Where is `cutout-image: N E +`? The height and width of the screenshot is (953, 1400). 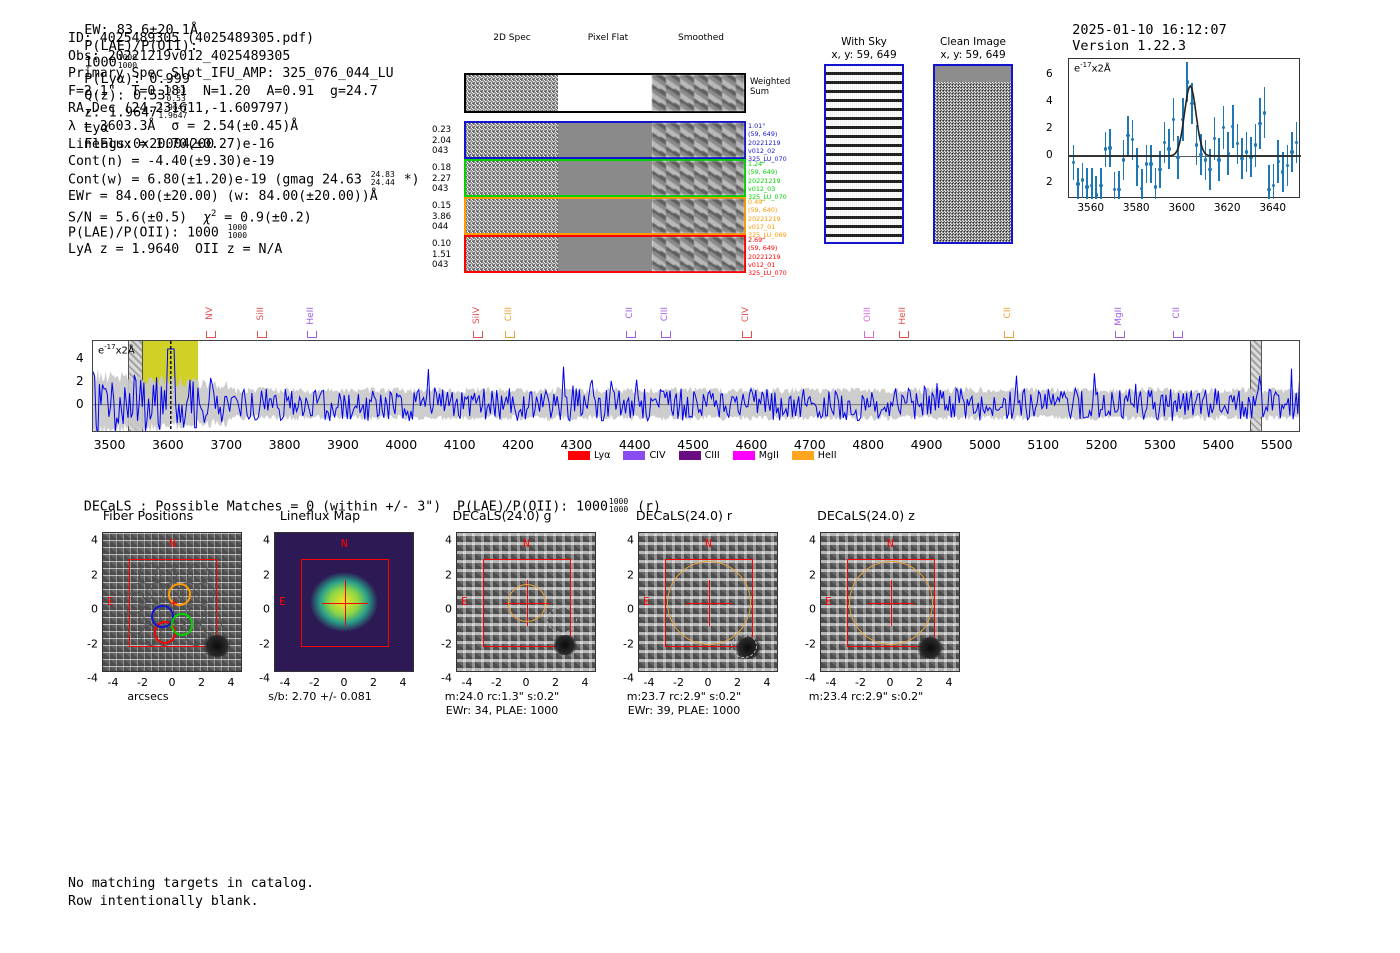 cutout-image: N E + is located at coordinates (172, 602).